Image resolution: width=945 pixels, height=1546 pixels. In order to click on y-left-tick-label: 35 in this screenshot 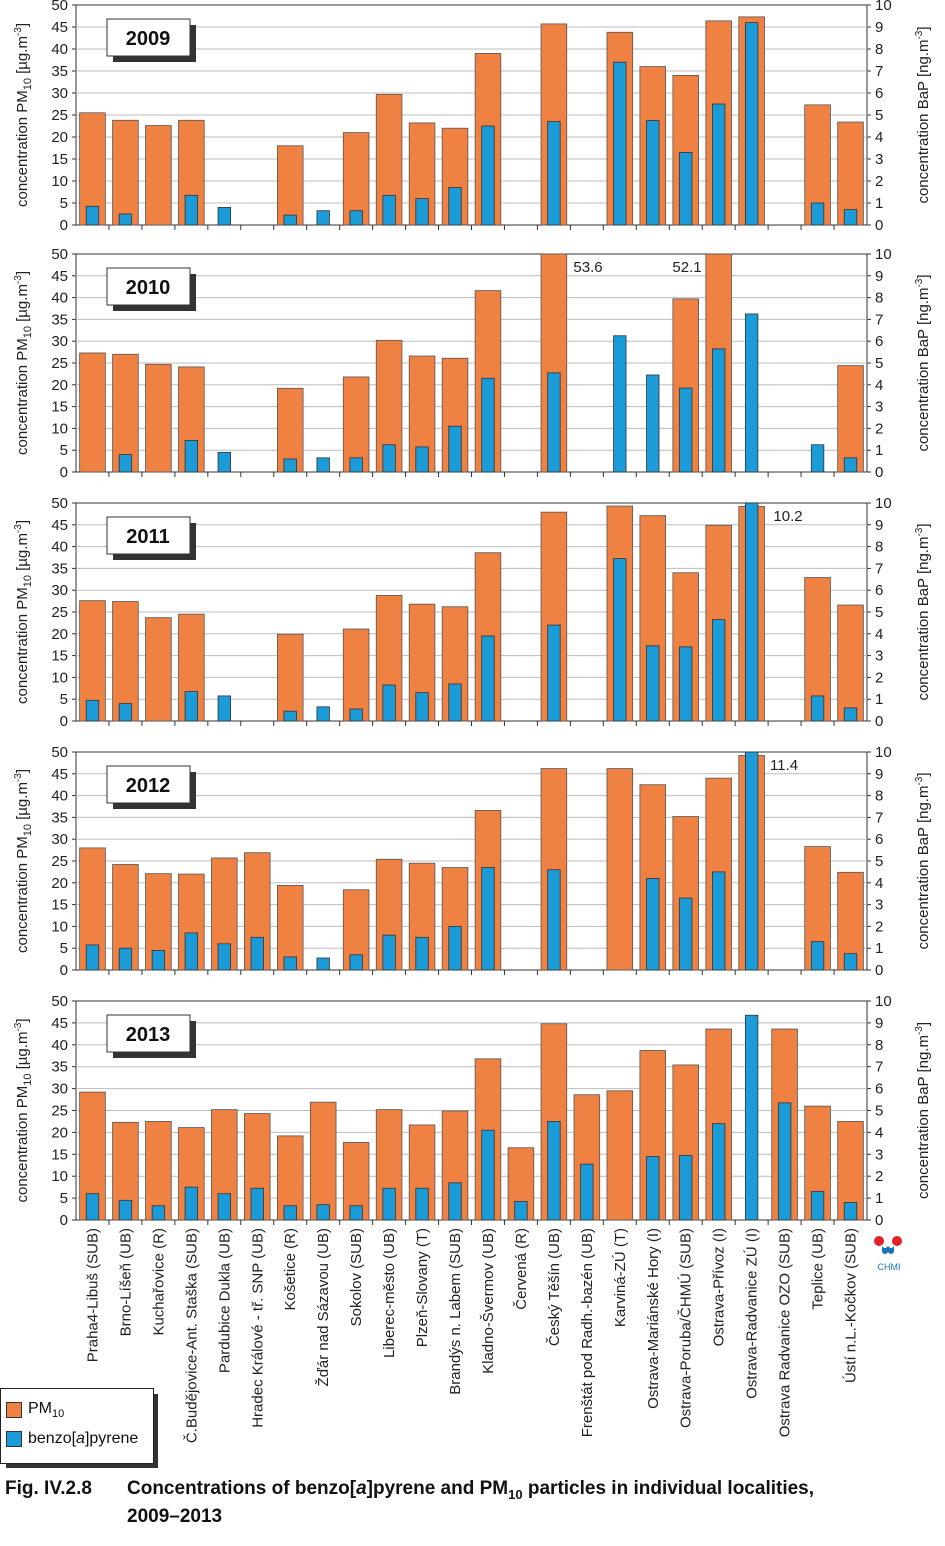, I will do `click(59, 71)`.